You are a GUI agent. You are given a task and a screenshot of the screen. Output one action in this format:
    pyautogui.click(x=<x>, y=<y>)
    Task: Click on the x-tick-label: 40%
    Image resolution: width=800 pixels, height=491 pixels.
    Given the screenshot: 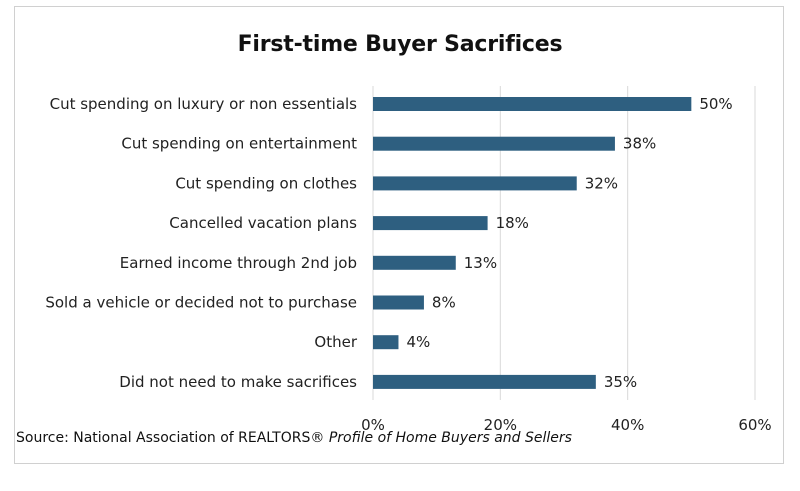 What is the action you would take?
    pyautogui.click(x=627, y=425)
    